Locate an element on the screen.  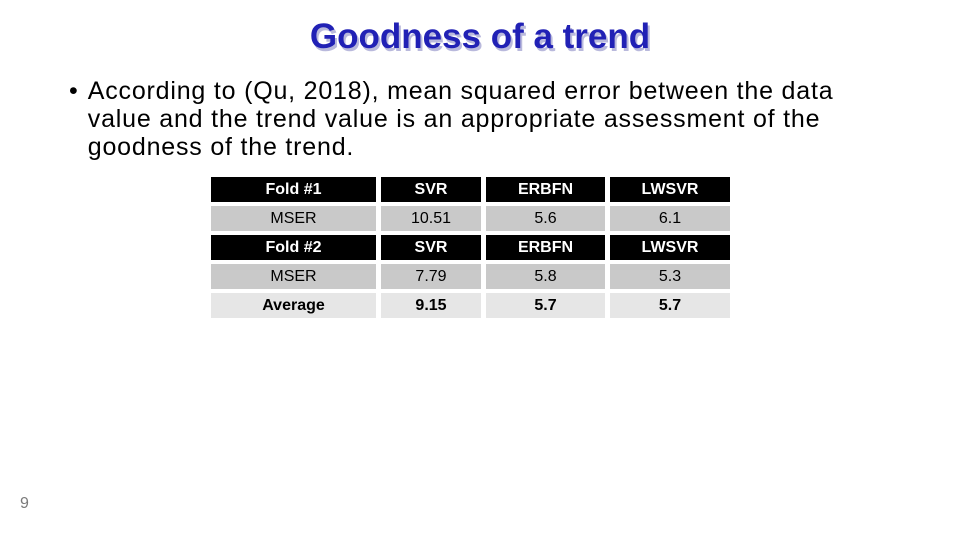
slide-title: Goodness of a trend is located at coordinates (480, 36).